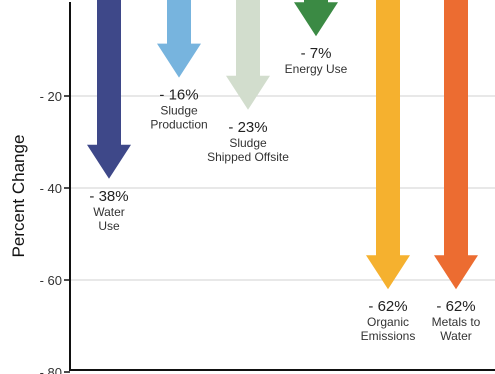 This screenshot has width=495, height=374. I want to click on category-label: Energy Use, so click(316, 69).